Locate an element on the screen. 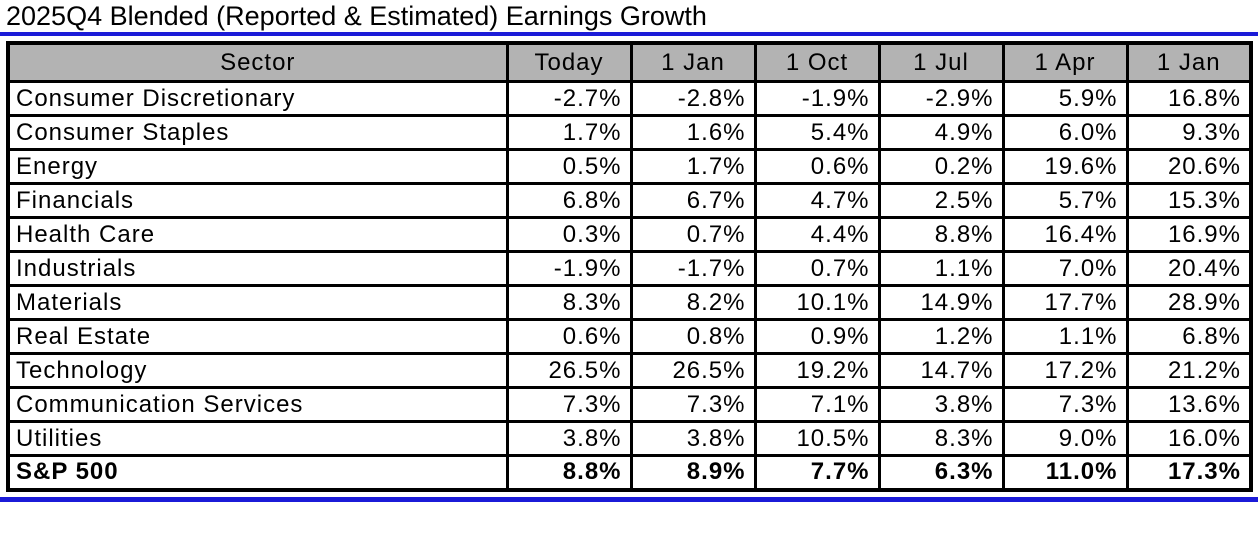  value-cell: 8.2% is located at coordinates (693, 302).